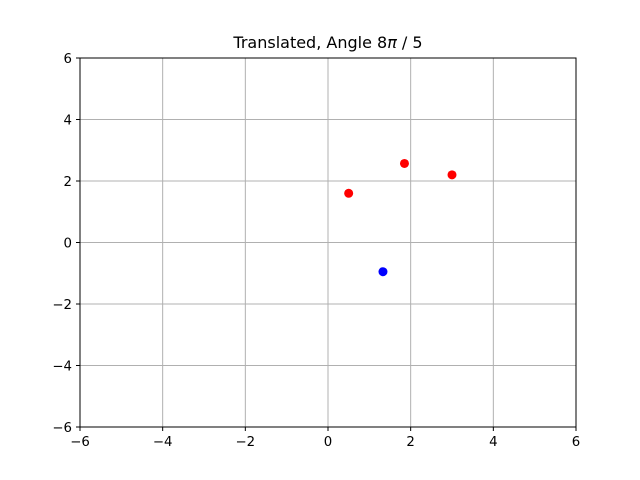  What do you see at coordinates (80, 442) in the screenshot?
I see `x-tick-label: −6` at bounding box center [80, 442].